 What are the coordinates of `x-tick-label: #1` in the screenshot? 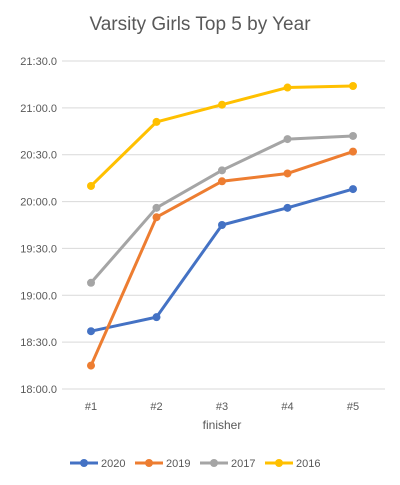 It's located at (91, 407).